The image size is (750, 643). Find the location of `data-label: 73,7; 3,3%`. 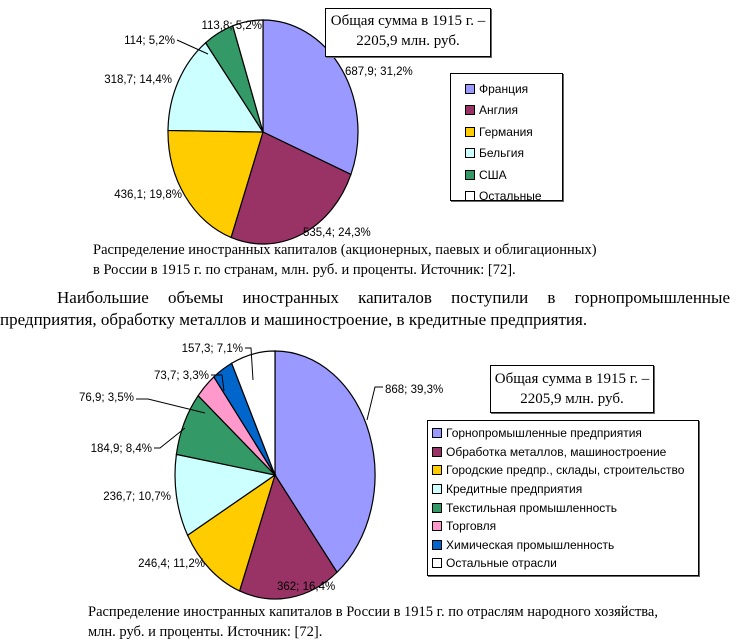

data-label: 73,7; 3,3% is located at coordinates (181, 376).